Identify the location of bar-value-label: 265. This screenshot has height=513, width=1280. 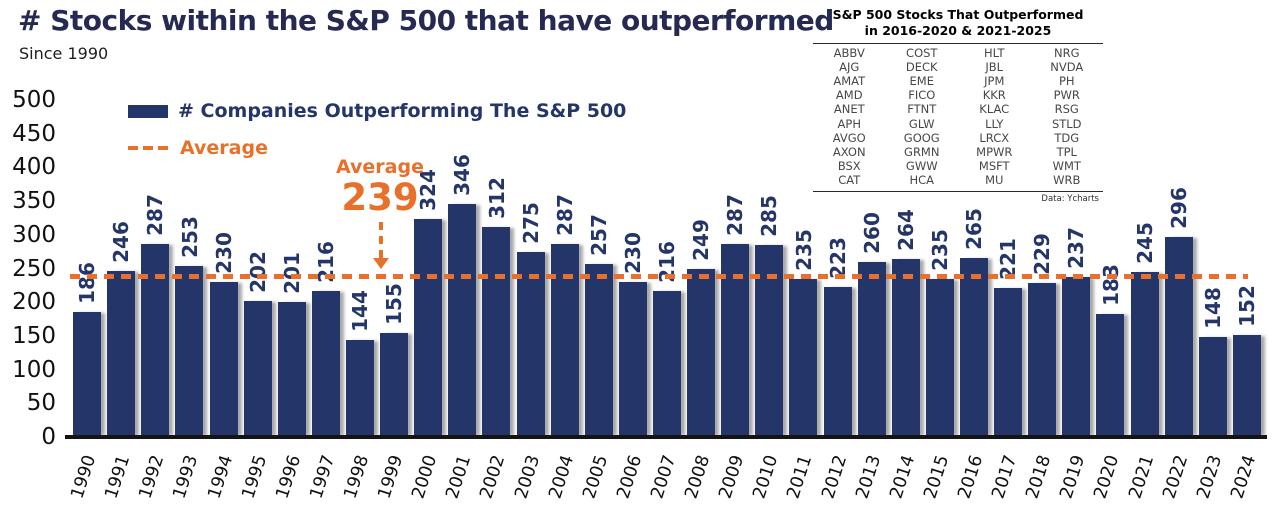
(974, 229).